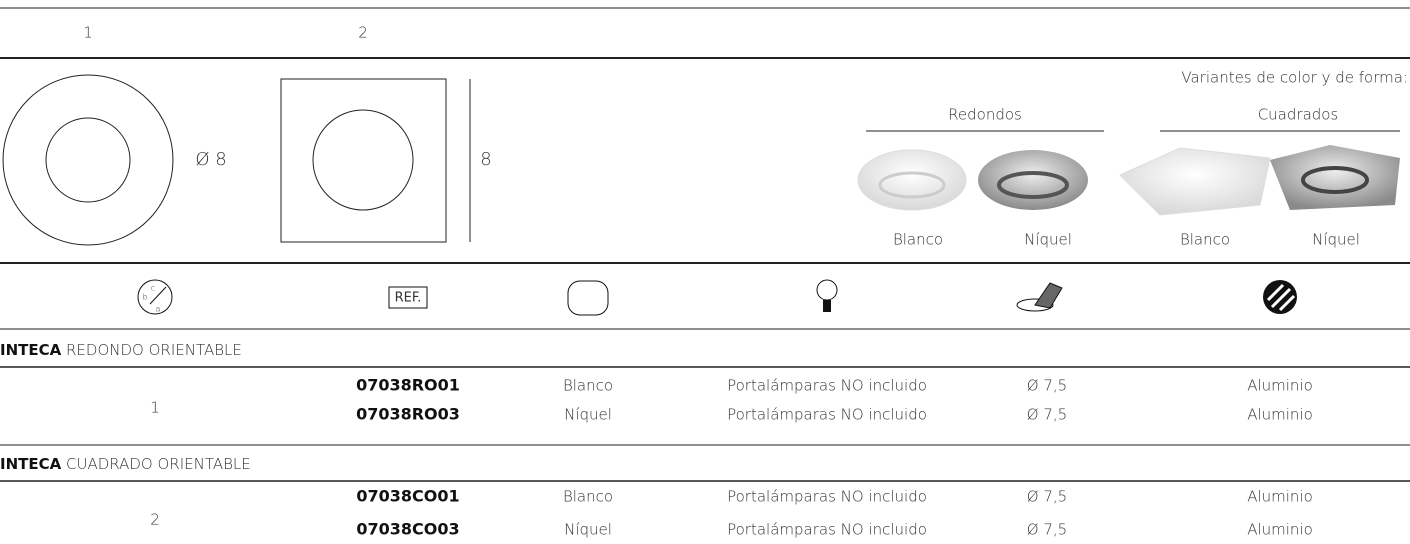  I want to click on bulb-icon, so click(827, 290).